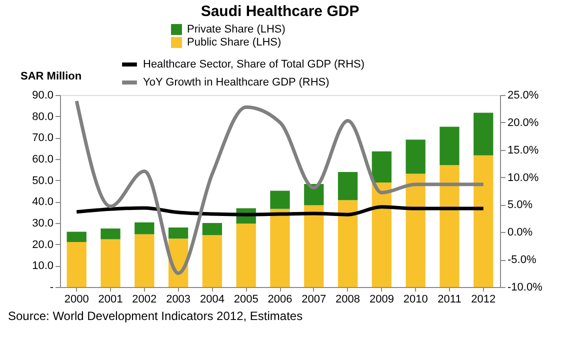  Describe the element at coordinates (236, 30) in the screenshot. I see `legend-label: Private Share (LHS)` at that location.